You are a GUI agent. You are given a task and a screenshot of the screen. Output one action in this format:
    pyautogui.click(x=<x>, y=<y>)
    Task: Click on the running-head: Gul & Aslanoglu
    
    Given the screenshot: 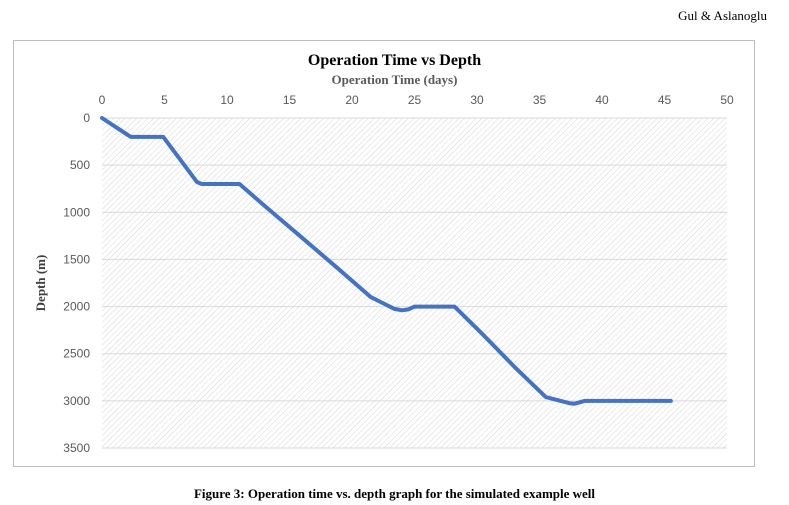 What is the action you would take?
    pyautogui.click(x=722, y=15)
    